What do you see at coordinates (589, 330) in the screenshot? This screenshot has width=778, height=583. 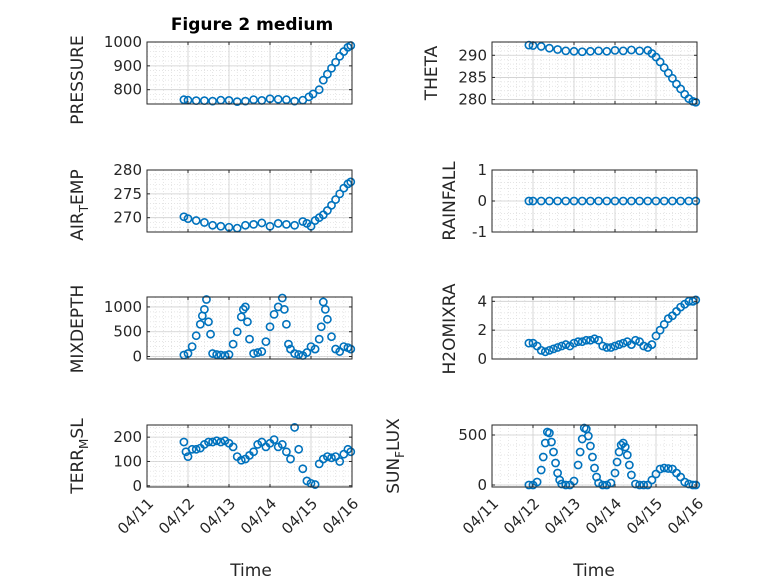 I see `h2omixra-panel: 0 2 4` at bounding box center [589, 330].